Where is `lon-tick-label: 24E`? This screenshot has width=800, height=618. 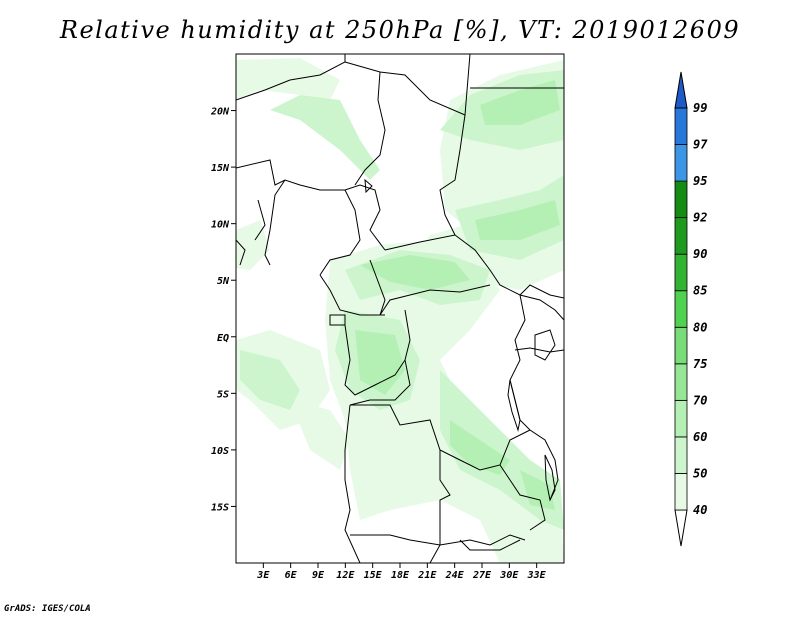
lon-tick-label: 24E is located at coordinates (455, 575).